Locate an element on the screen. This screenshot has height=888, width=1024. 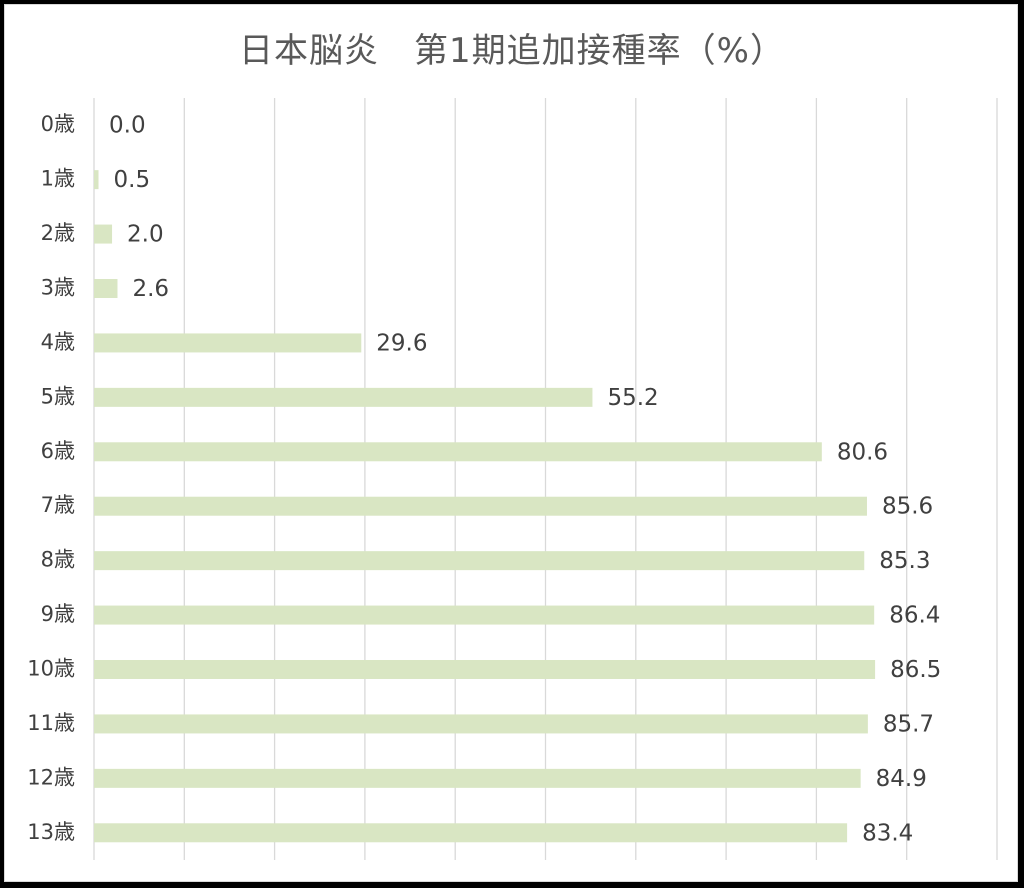
category-label: 10歳 is located at coordinates (51, 669).